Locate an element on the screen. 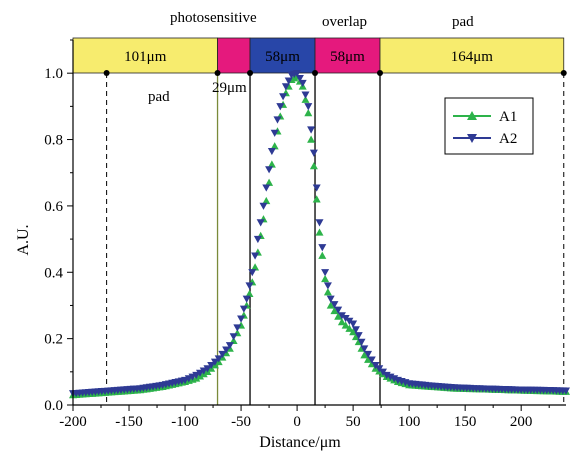 The width and height of the screenshot is (572, 462). x-tick-label: 0 is located at coordinates (297, 422).